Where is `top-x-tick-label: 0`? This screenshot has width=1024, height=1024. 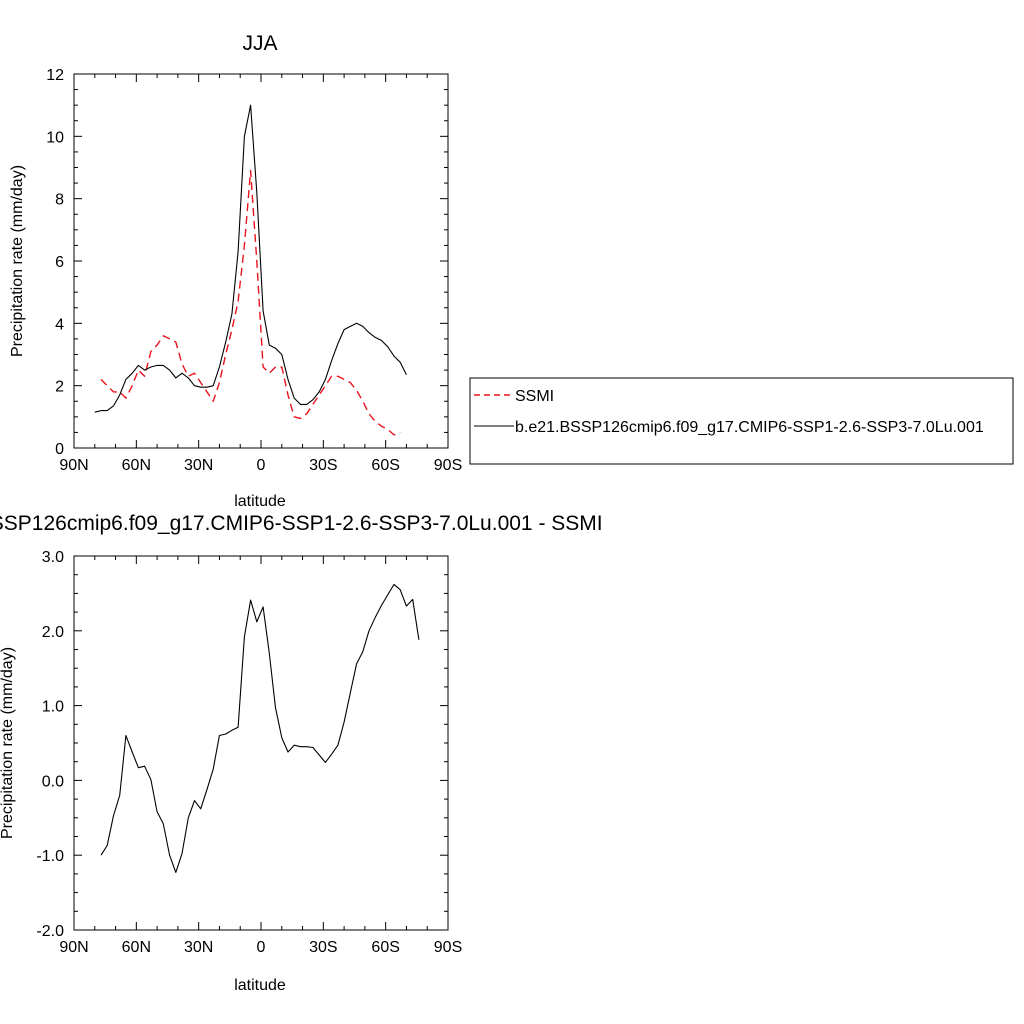
top-x-tick-label: 0 is located at coordinates (261, 465).